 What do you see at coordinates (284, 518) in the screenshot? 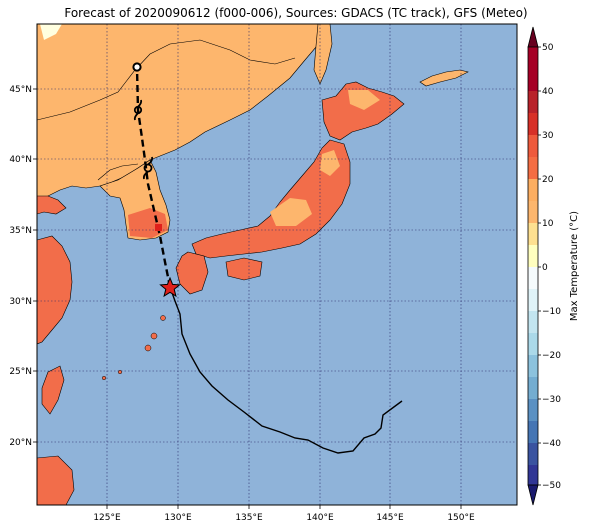
I see `lon-labels: 125°E 130°E 135°E 140°E 145°E 150°E` at bounding box center [284, 518].